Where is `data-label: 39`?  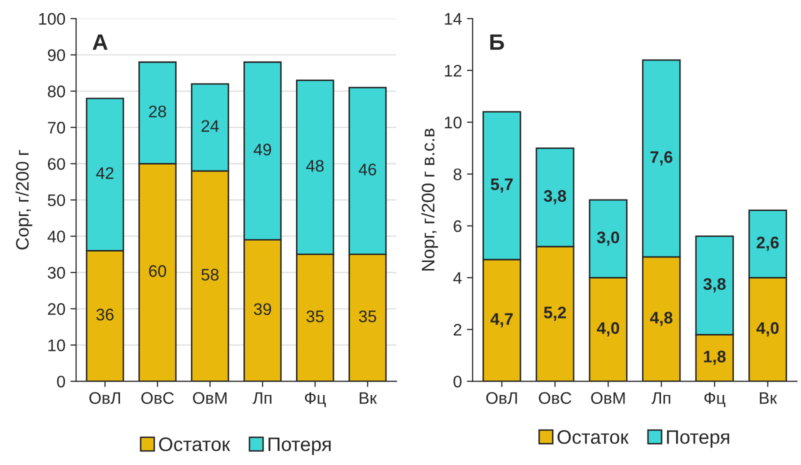 data-label: 39 is located at coordinates (263, 309).